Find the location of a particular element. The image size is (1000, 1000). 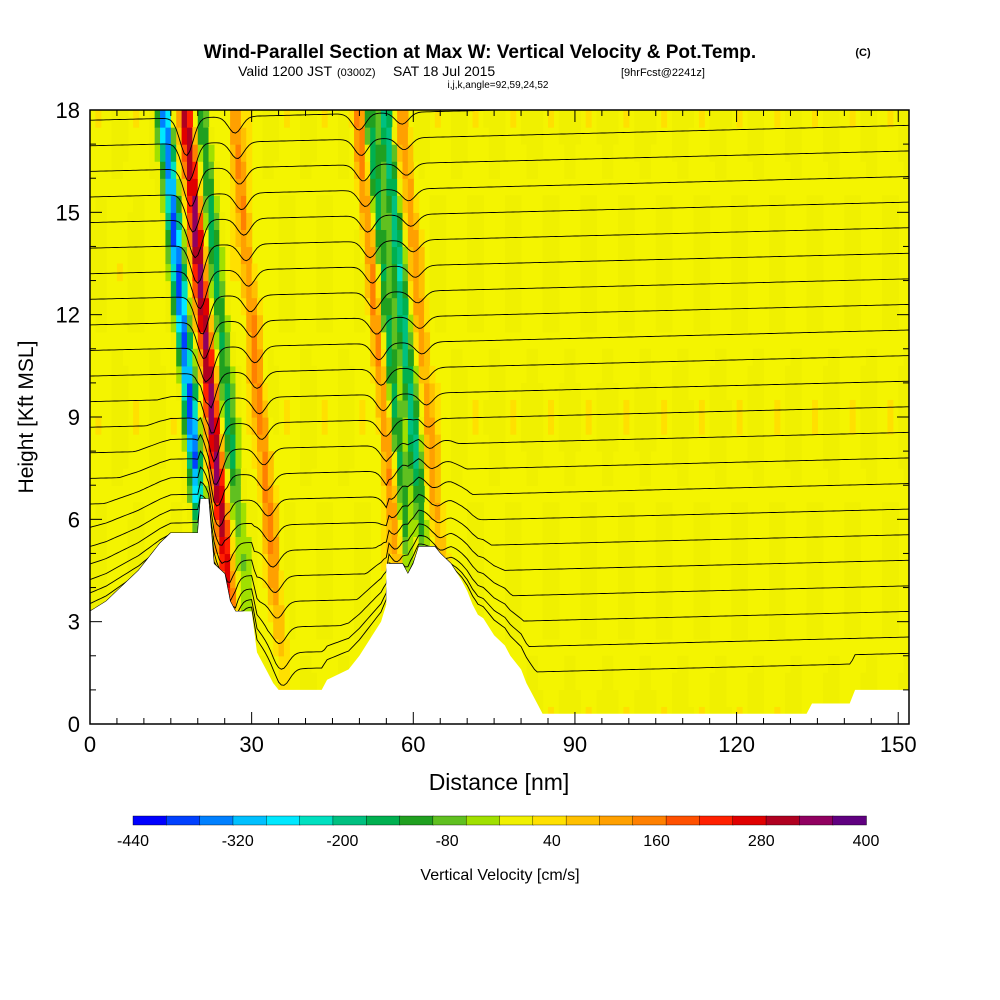

y-tick-label: 3 is located at coordinates (74, 622).